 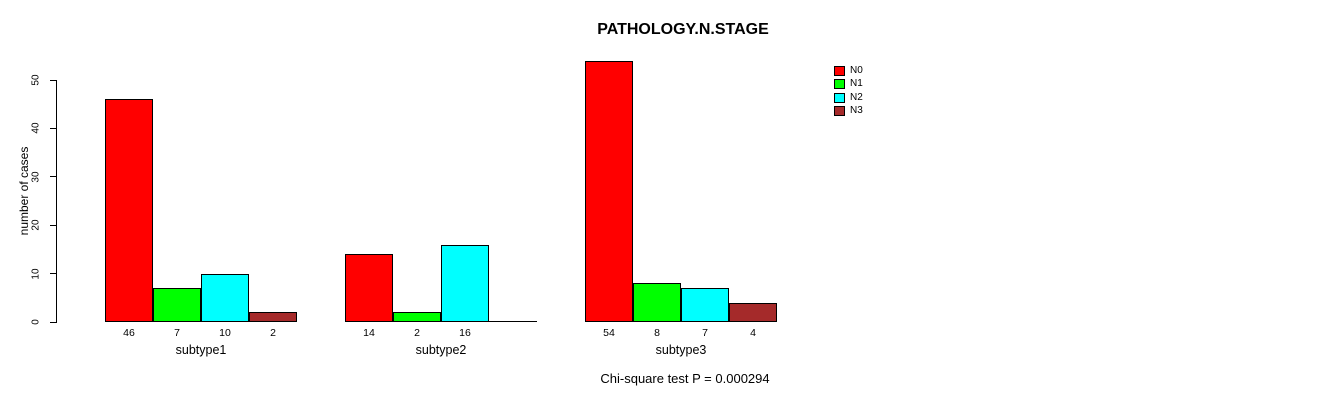 What do you see at coordinates (705, 305) in the screenshot?
I see `bar-subtype3-N2` at bounding box center [705, 305].